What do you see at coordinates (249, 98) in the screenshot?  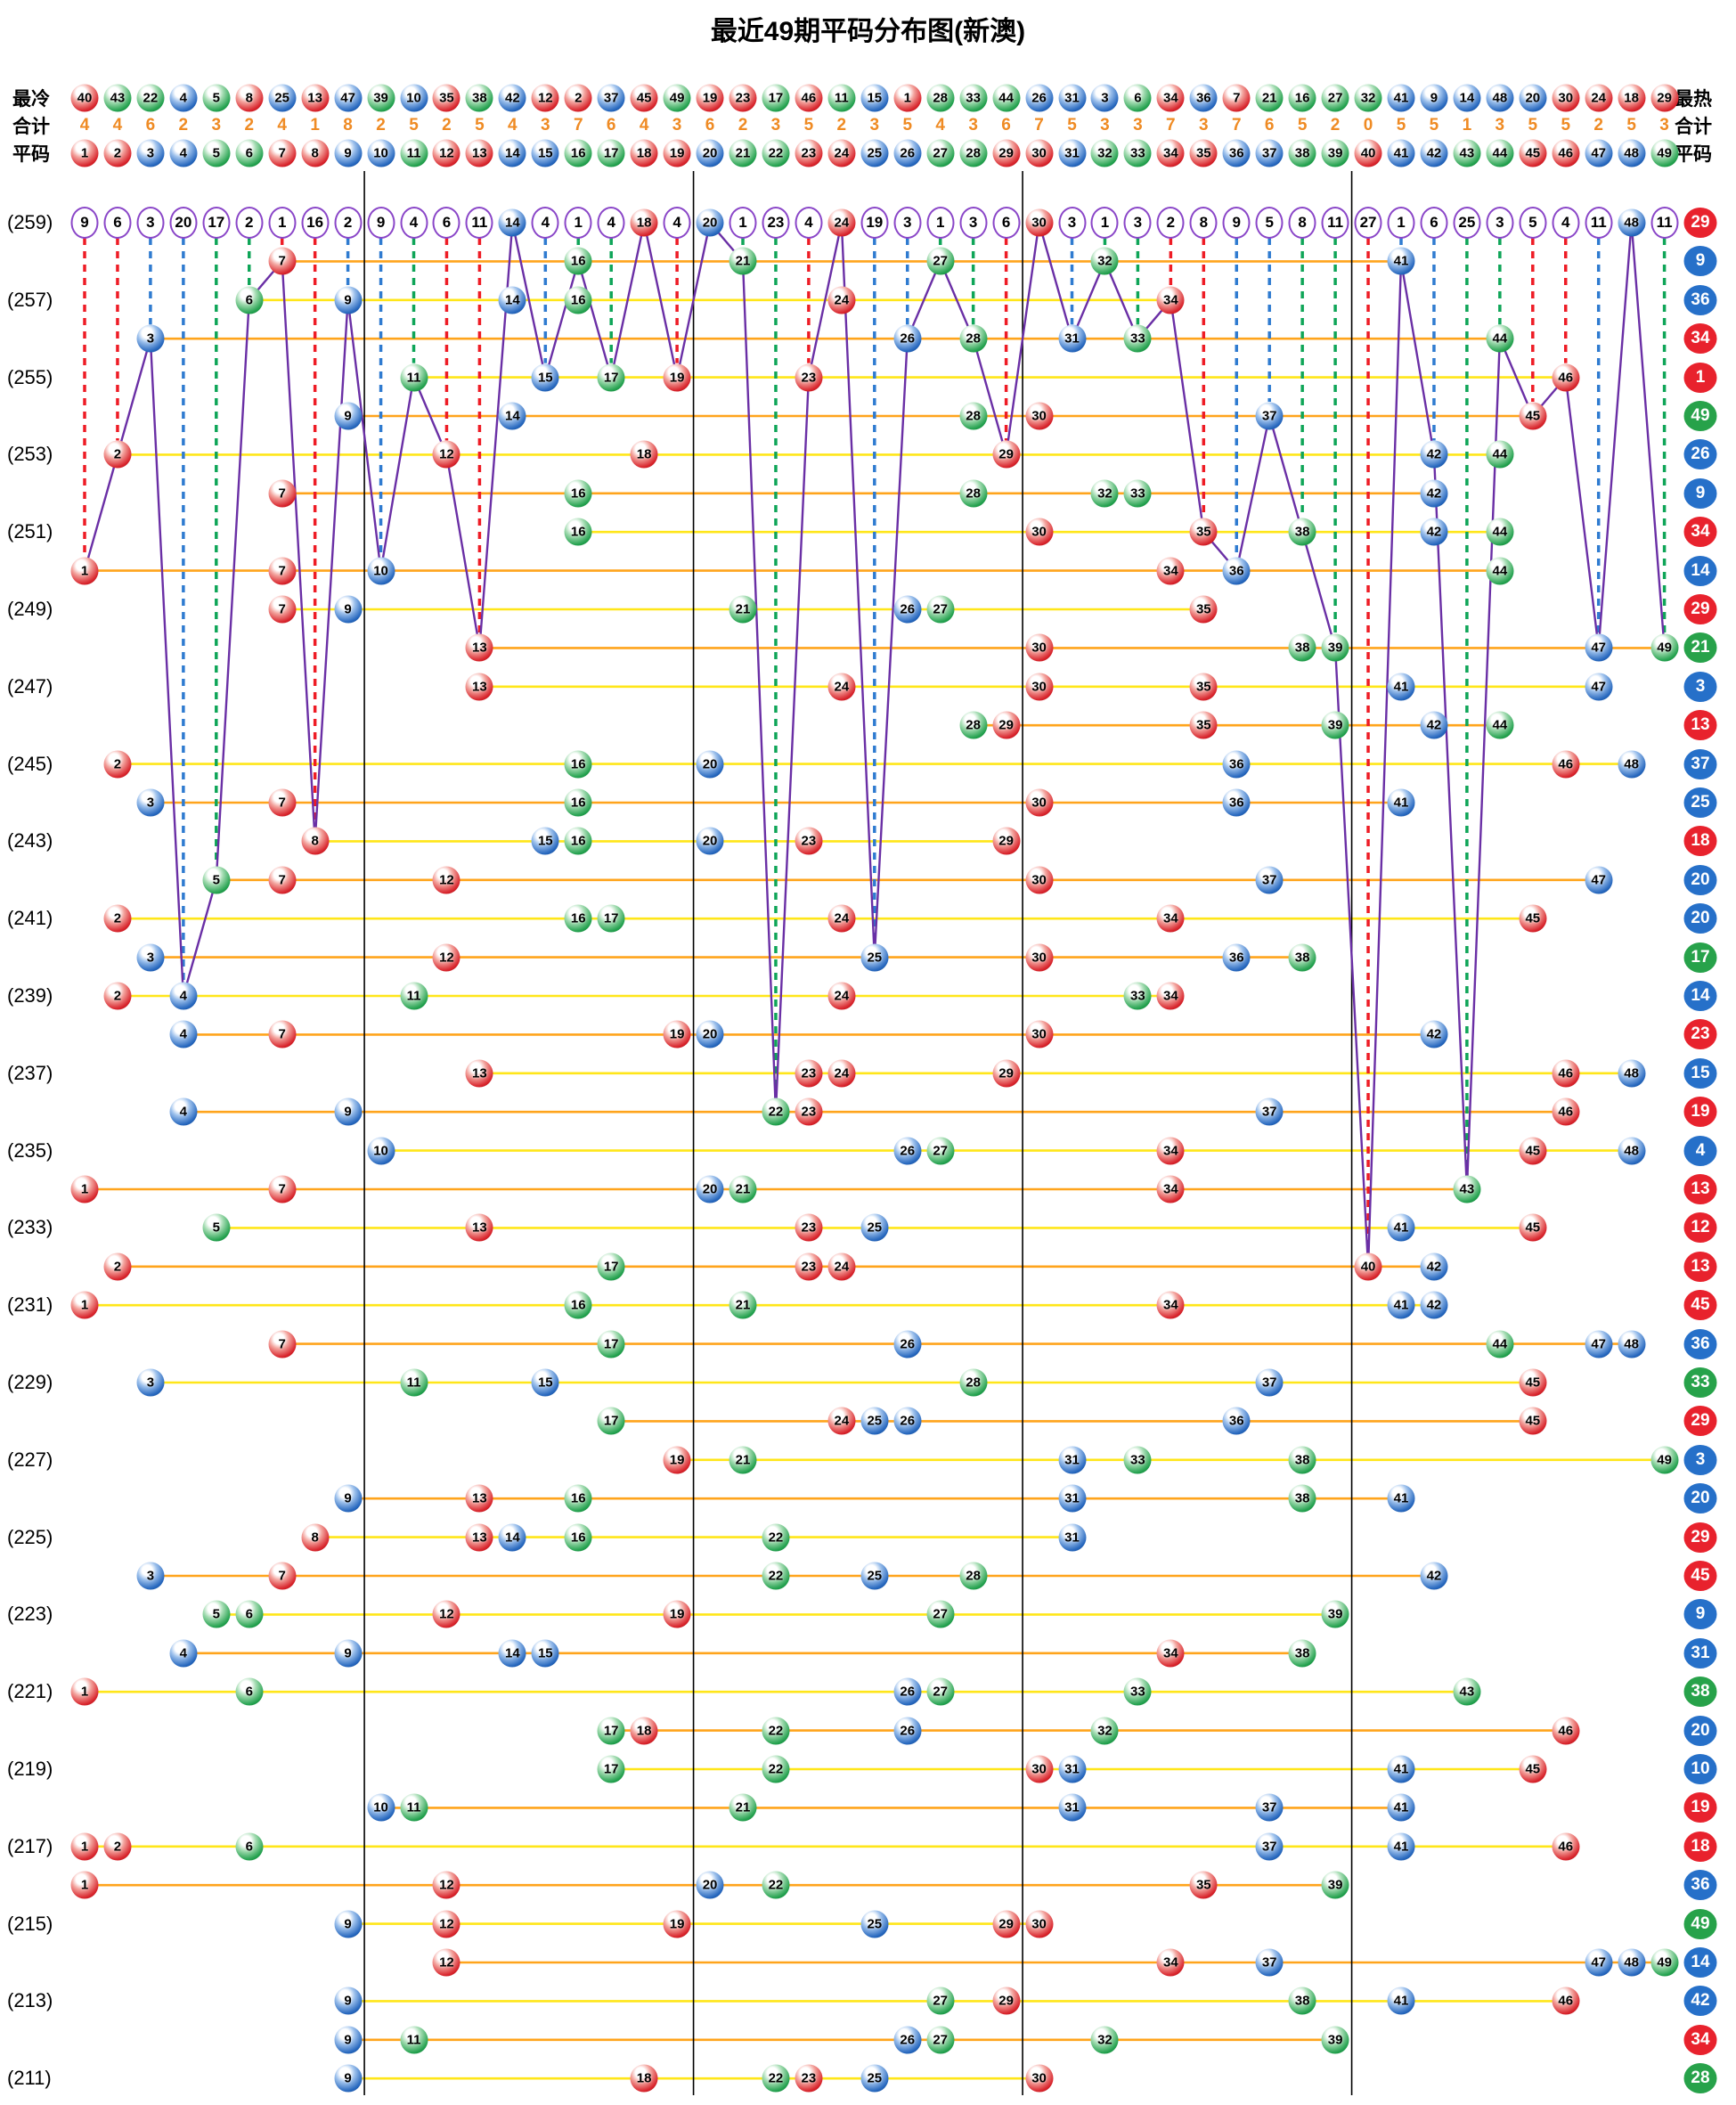 I see `coldest-row-ball: 8` at bounding box center [249, 98].